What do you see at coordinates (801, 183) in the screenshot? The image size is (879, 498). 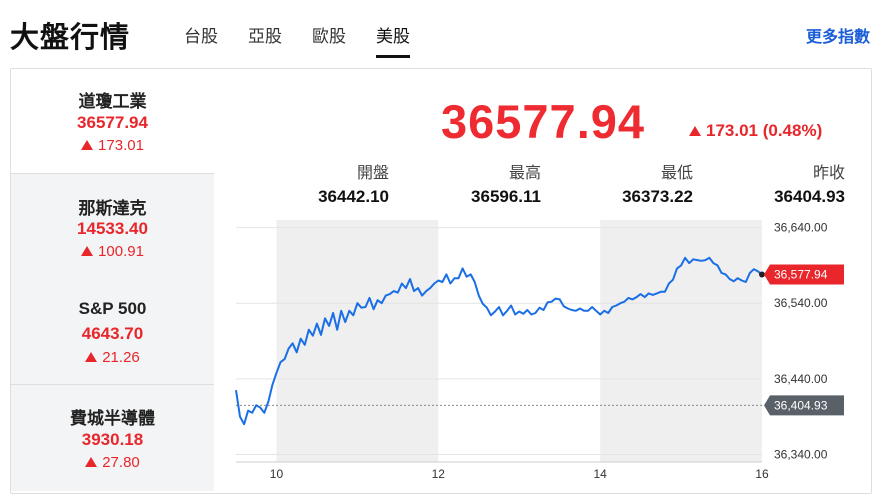 I see `stat-prev-close: 昨收 36404.93` at bounding box center [801, 183].